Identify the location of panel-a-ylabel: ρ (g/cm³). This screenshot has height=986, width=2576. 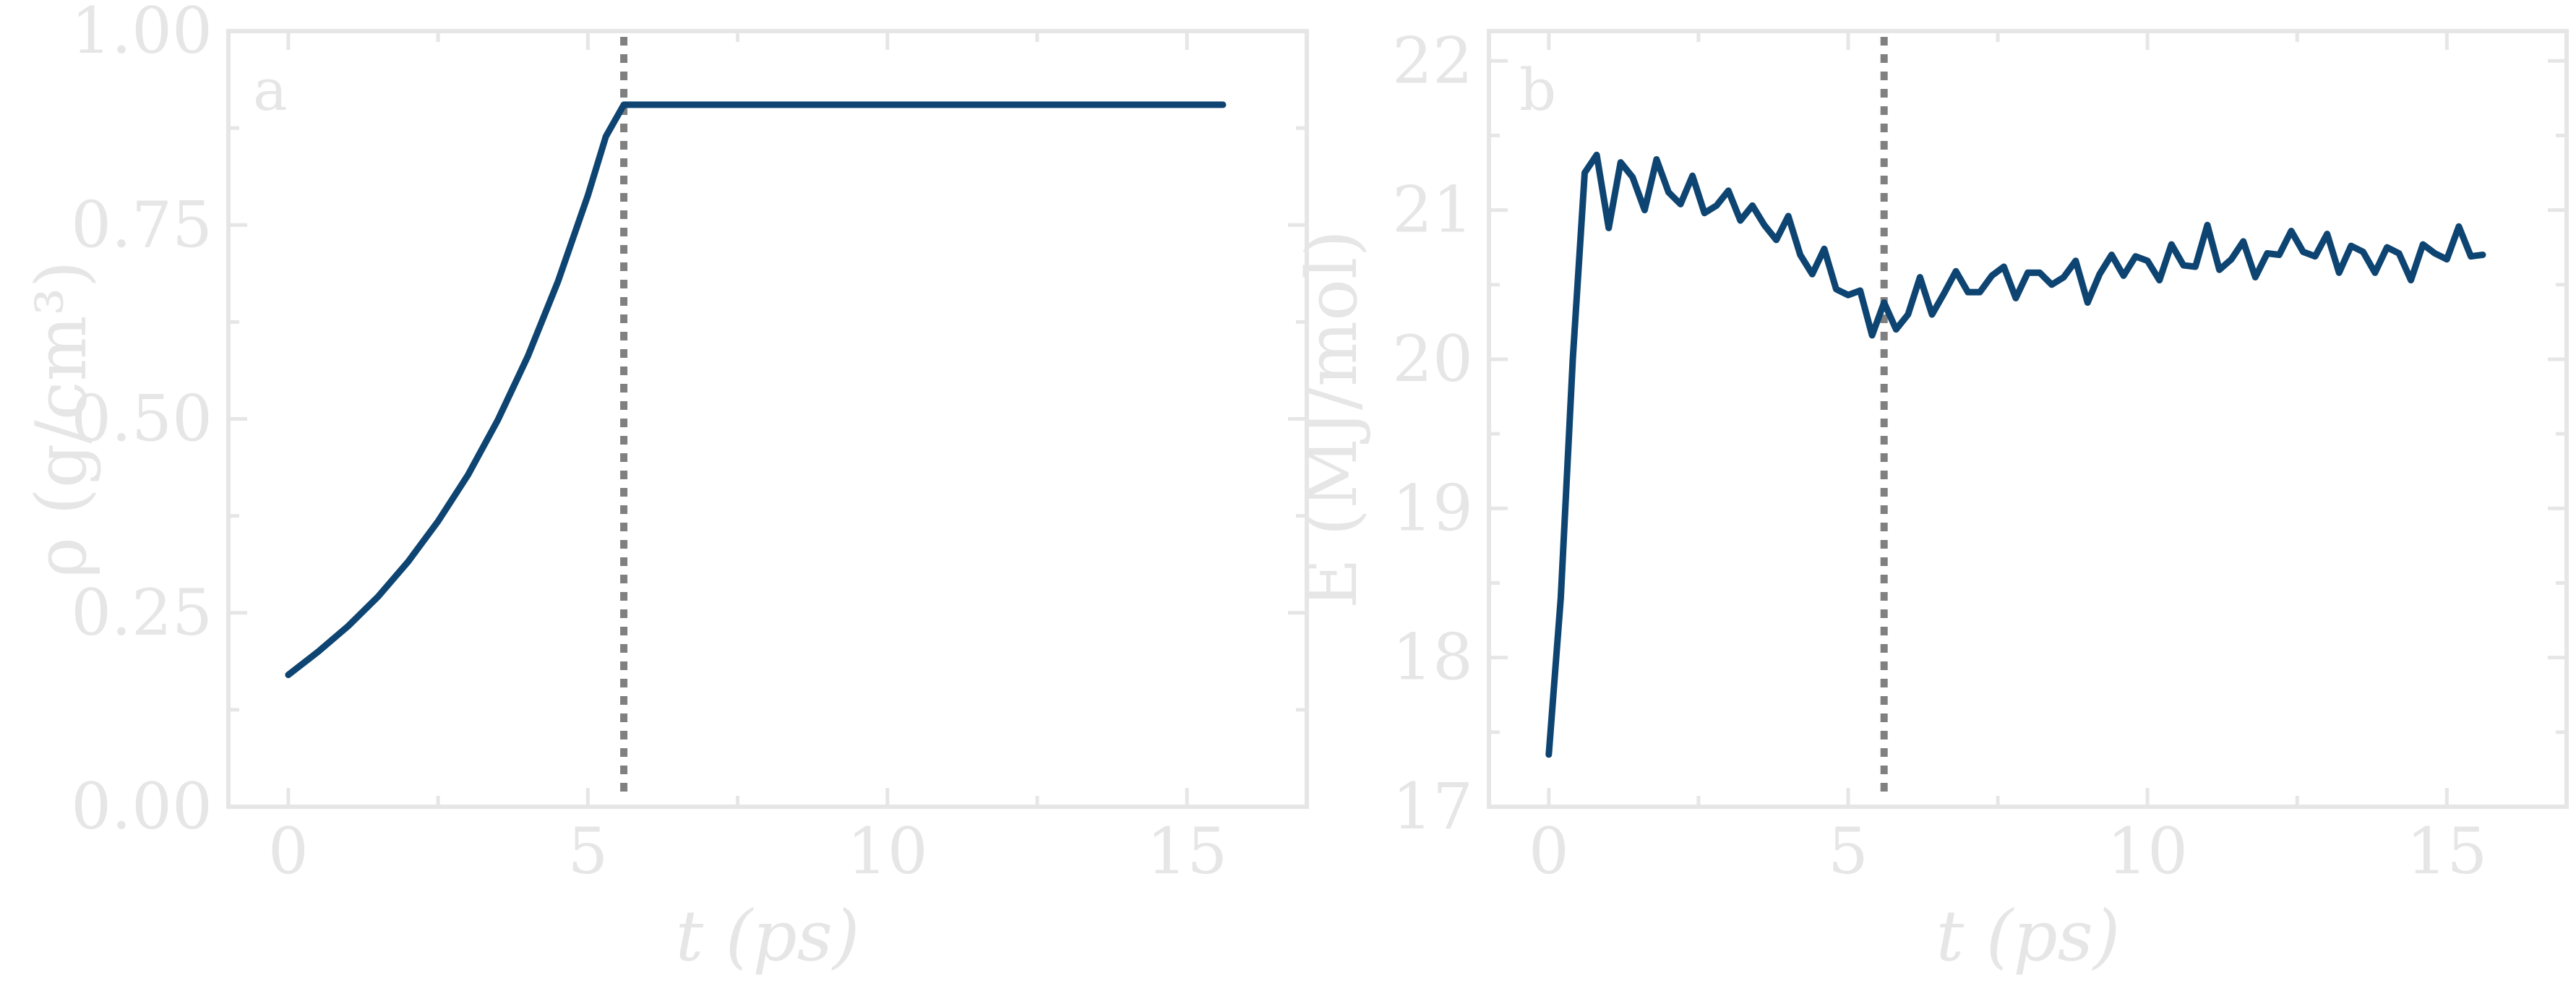
(62, 420).